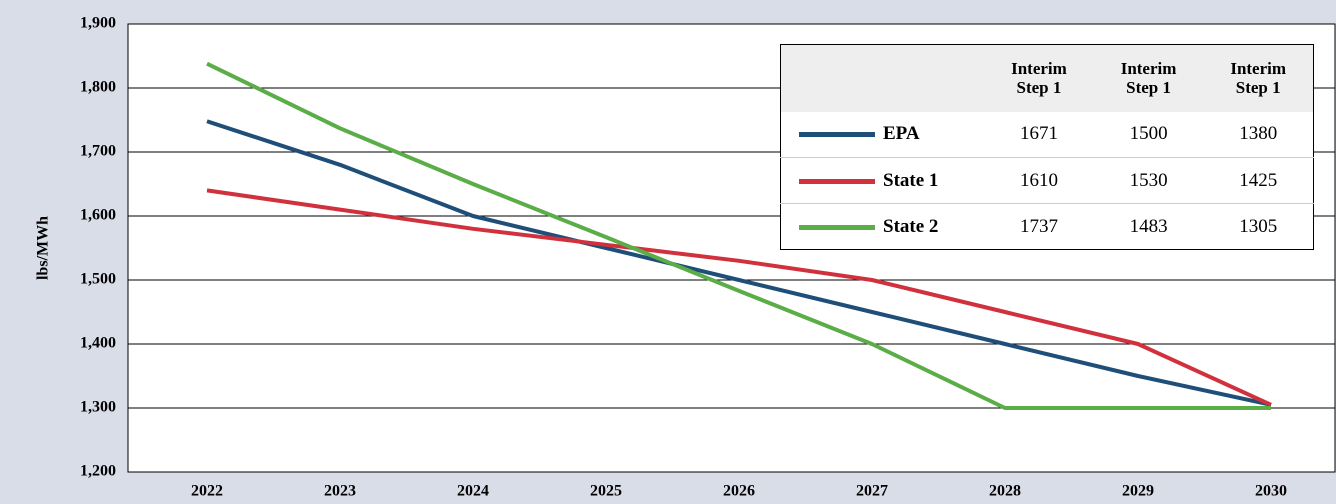  I want to click on table-row: State 2 1737 1483 1305, so click(1047, 227).